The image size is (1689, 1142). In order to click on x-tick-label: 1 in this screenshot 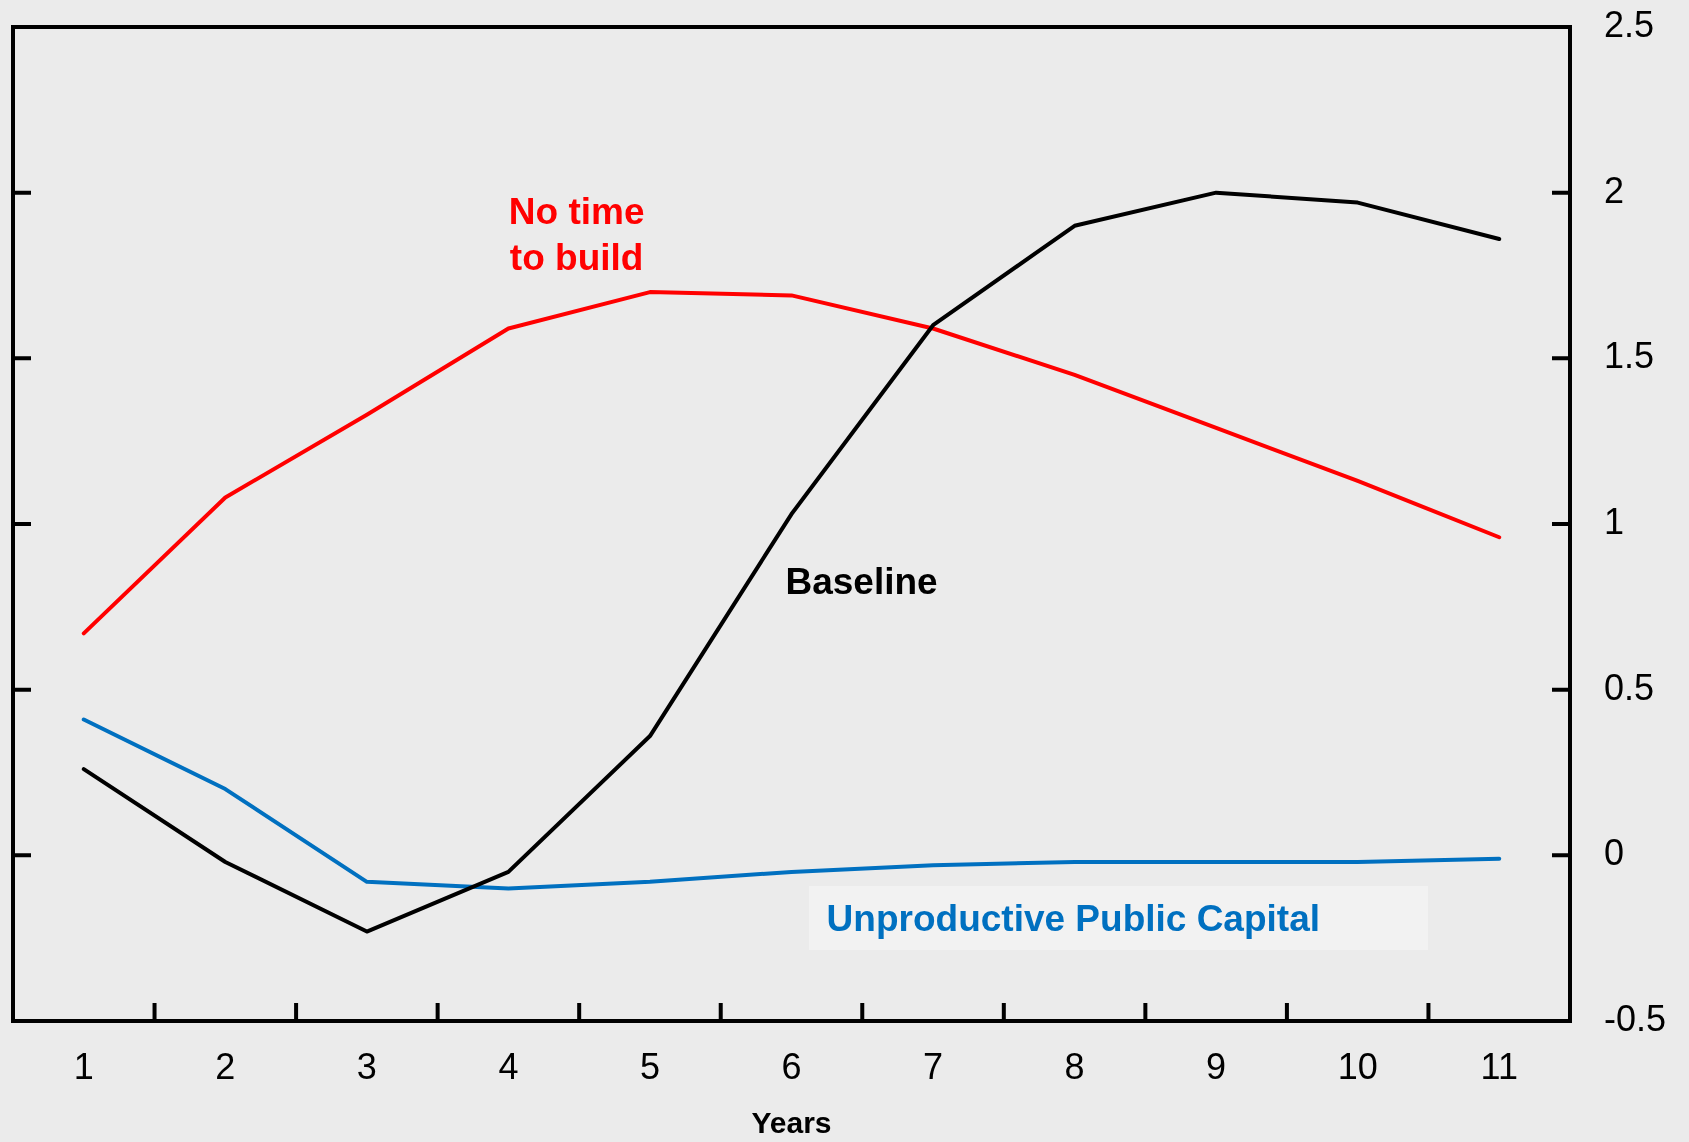, I will do `click(83, 1066)`.